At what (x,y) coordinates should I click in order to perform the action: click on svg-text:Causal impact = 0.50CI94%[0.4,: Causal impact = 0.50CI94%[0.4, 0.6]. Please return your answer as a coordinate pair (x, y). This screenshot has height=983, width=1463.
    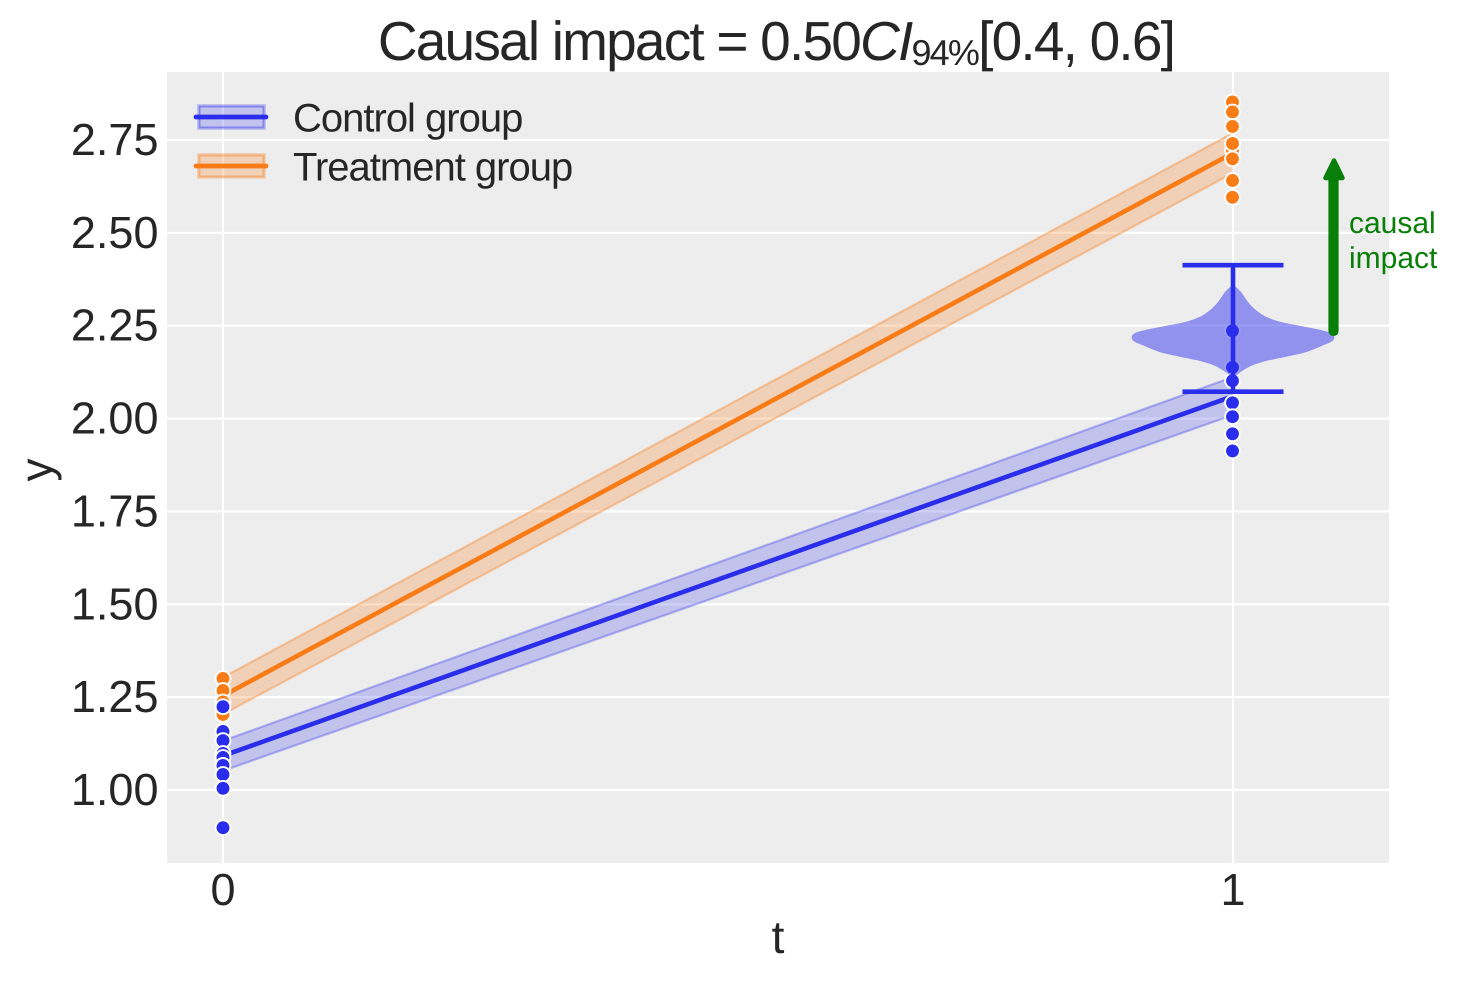
    Looking at the image, I should click on (776, 41).